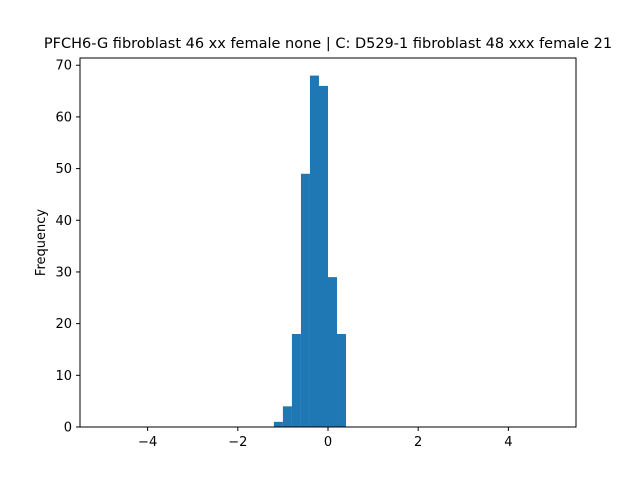 The image size is (640, 480). Describe the element at coordinates (147, 442) in the screenshot. I see `x-tick-label: −4` at that location.